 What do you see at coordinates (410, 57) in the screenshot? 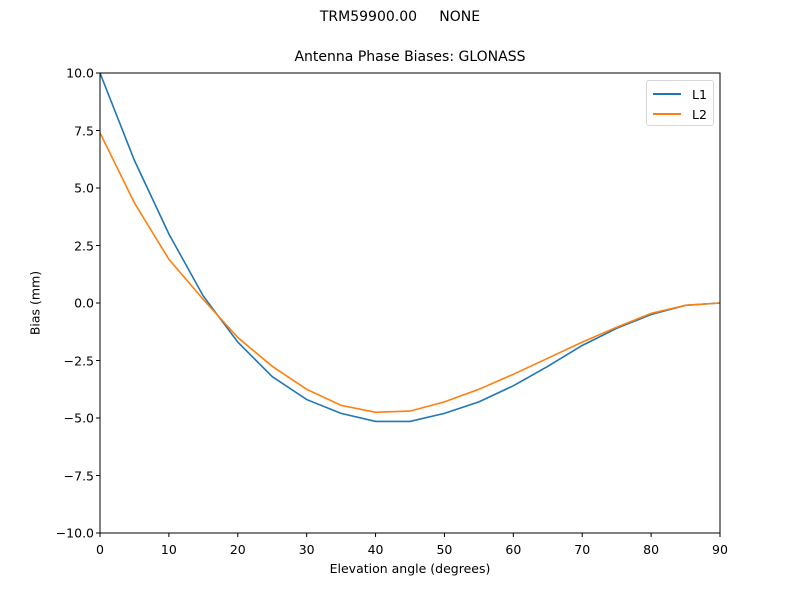
I see `chart-title: Antenna Phase Biases: GLONASS` at bounding box center [410, 57].